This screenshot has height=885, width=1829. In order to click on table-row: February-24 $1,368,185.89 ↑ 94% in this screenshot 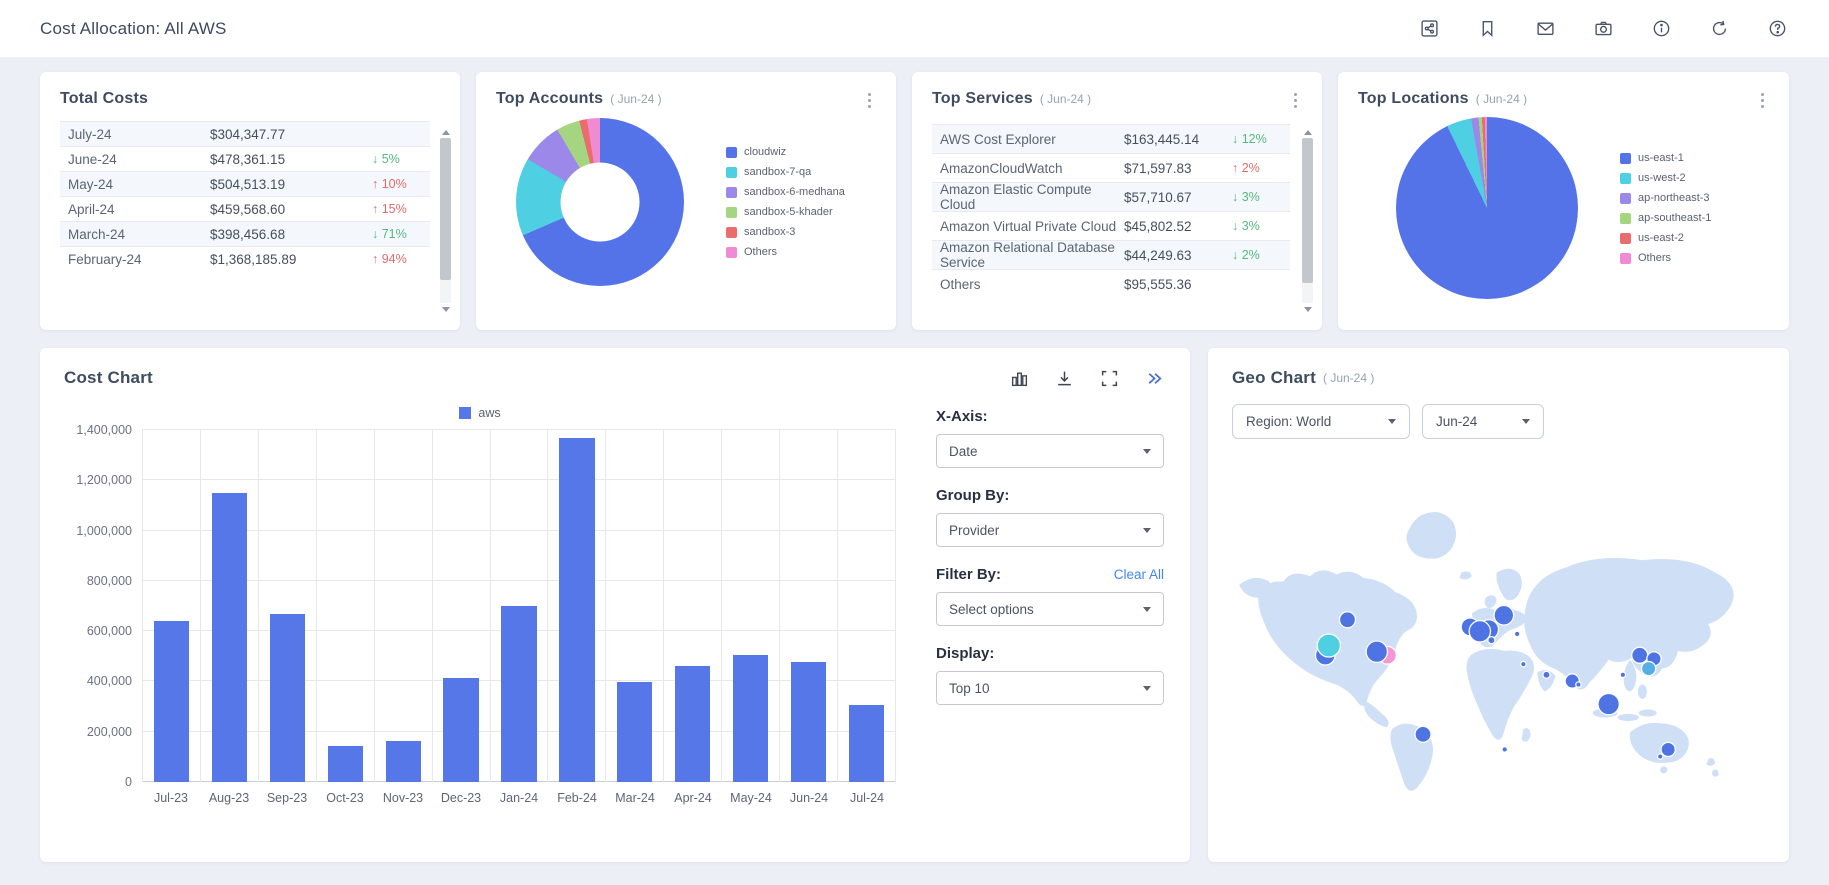, I will do `click(245, 258)`.